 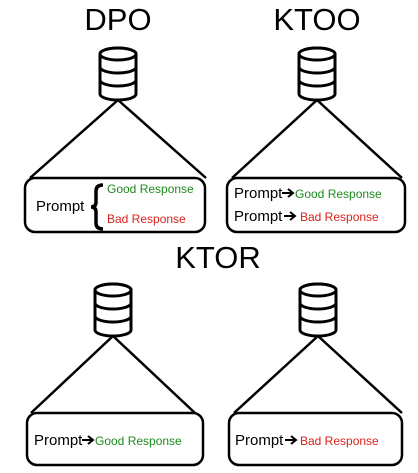 What do you see at coordinates (60, 206) in the screenshot?
I see `dpo-prompt-label: Prompt` at bounding box center [60, 206].